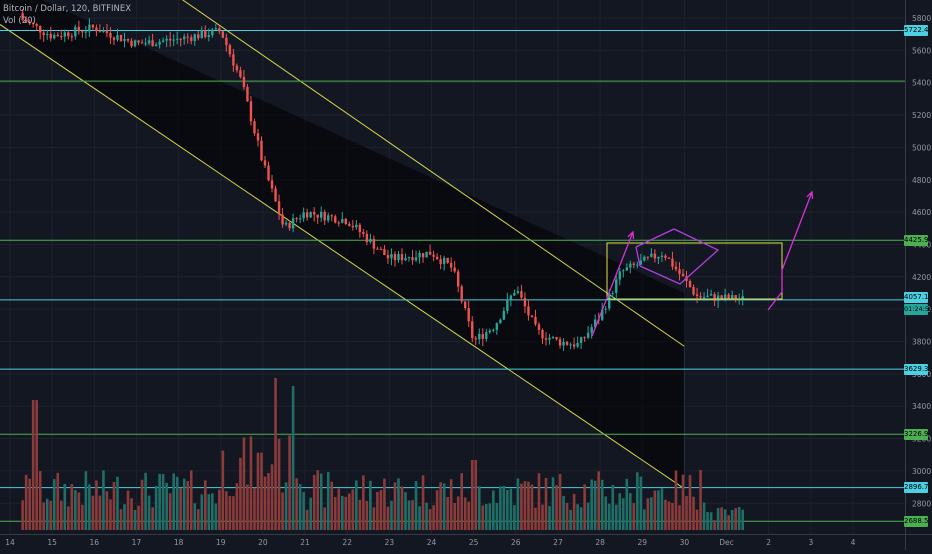  What do you see at coordinates (853, 542) in the screenshot?
I see `time-tick-label: 4` at bounding box center [853, 542].